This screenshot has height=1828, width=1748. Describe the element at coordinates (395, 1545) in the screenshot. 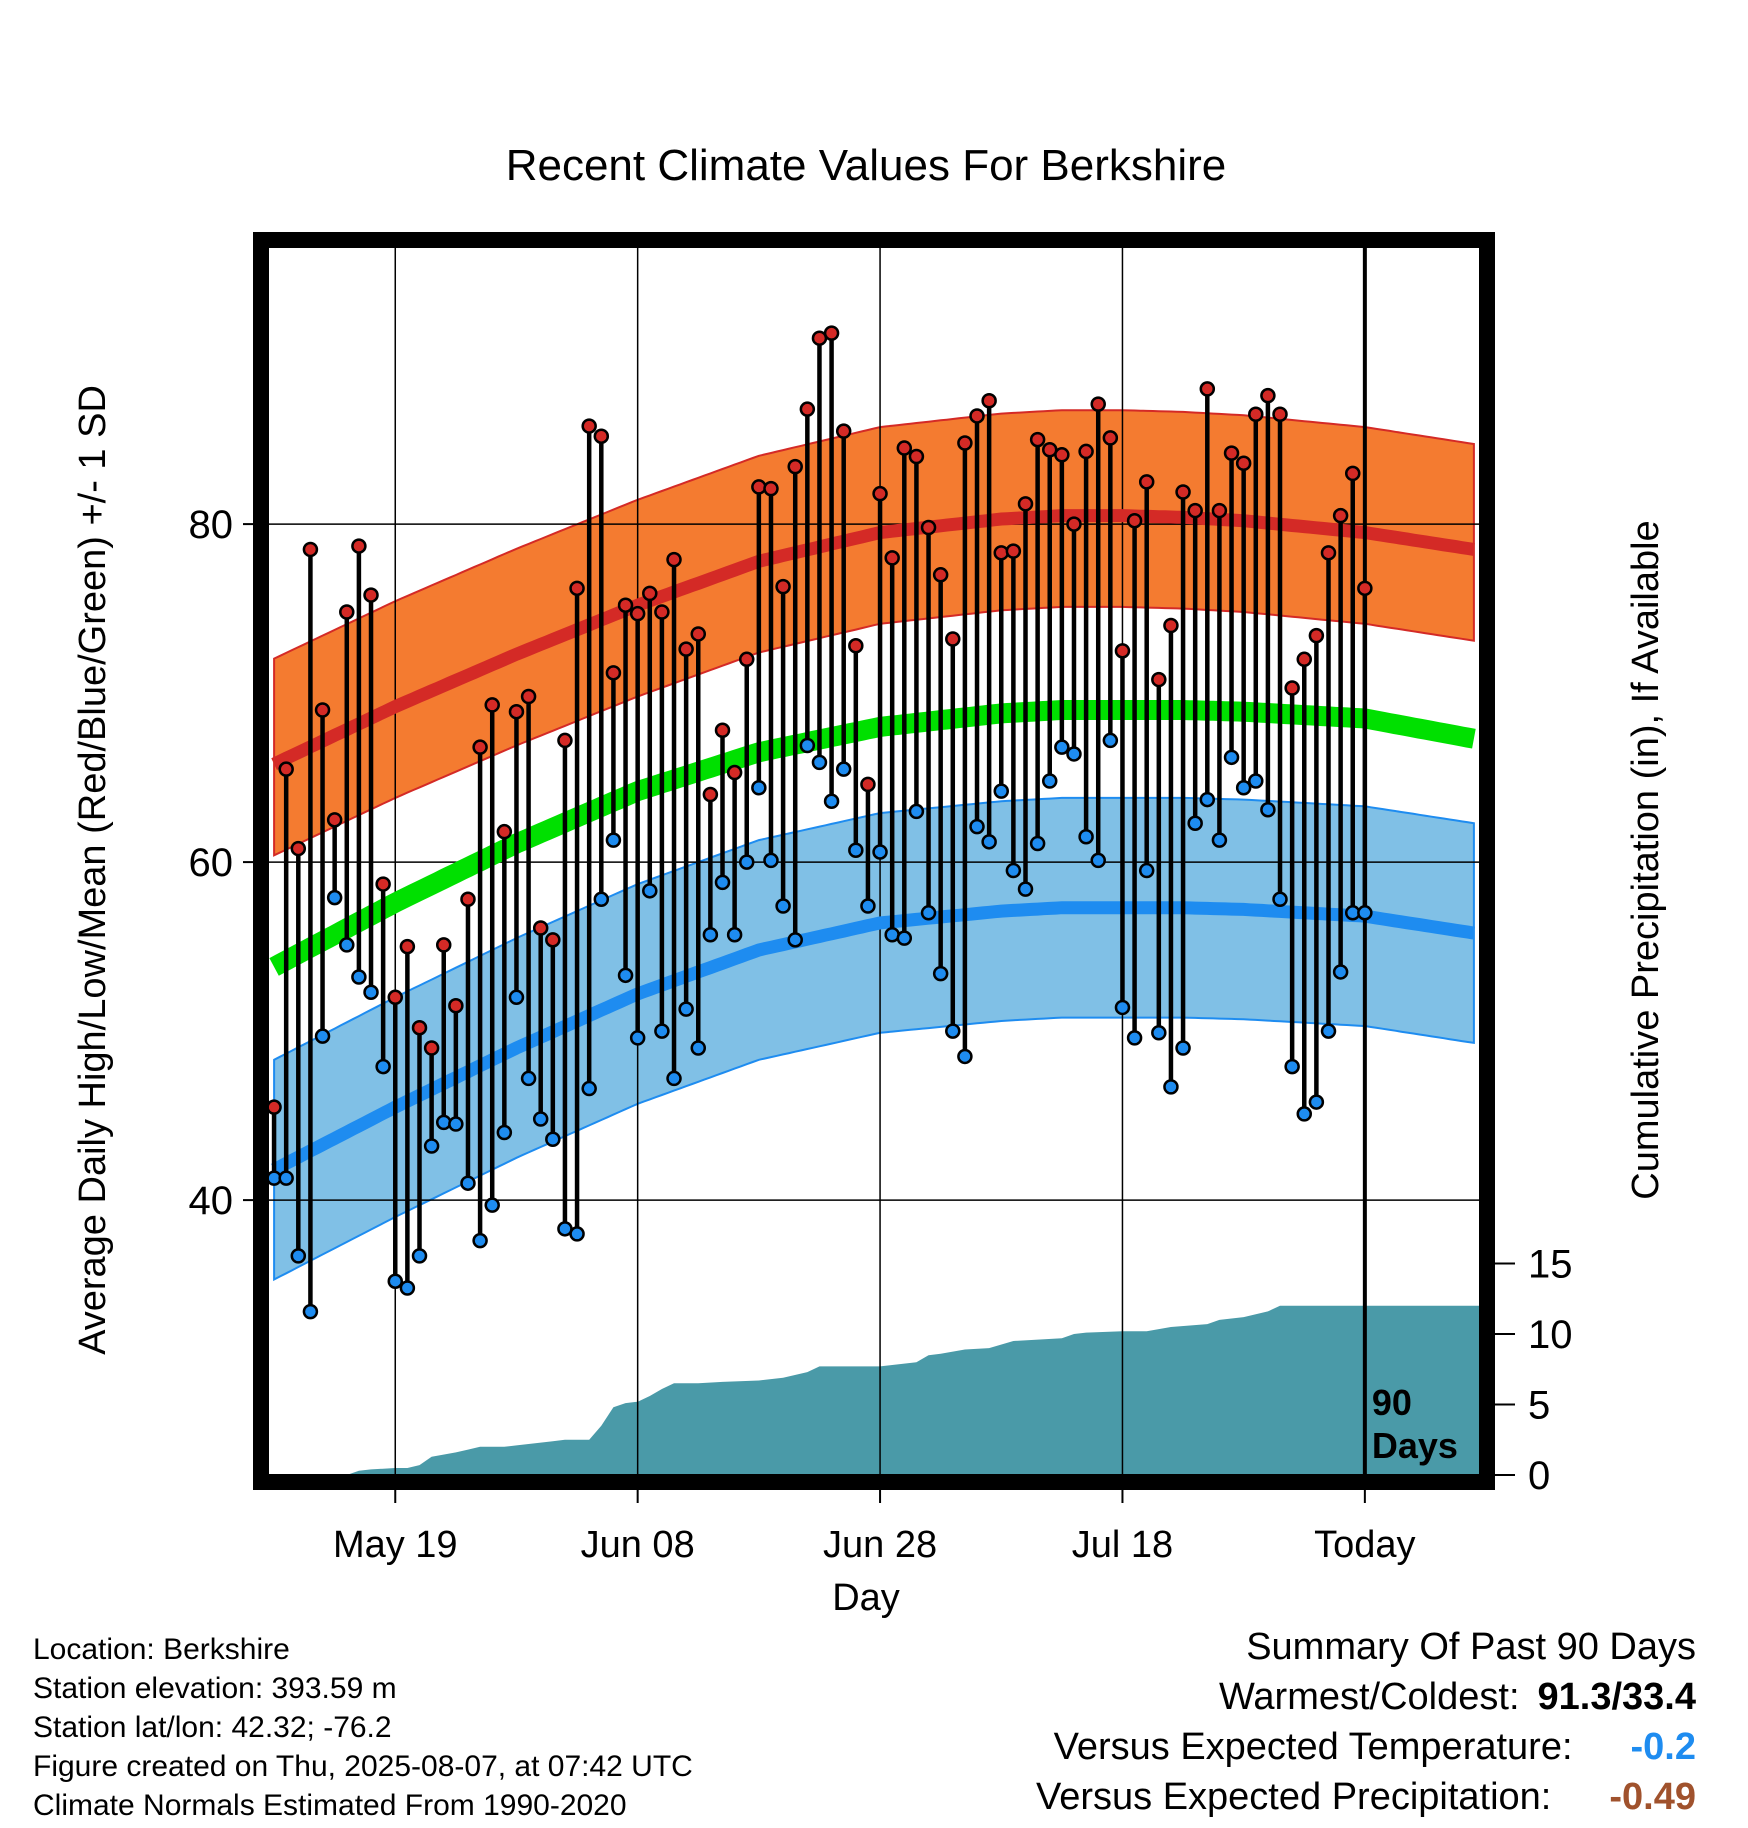

I see `x-tick-label: May 19` at that location.